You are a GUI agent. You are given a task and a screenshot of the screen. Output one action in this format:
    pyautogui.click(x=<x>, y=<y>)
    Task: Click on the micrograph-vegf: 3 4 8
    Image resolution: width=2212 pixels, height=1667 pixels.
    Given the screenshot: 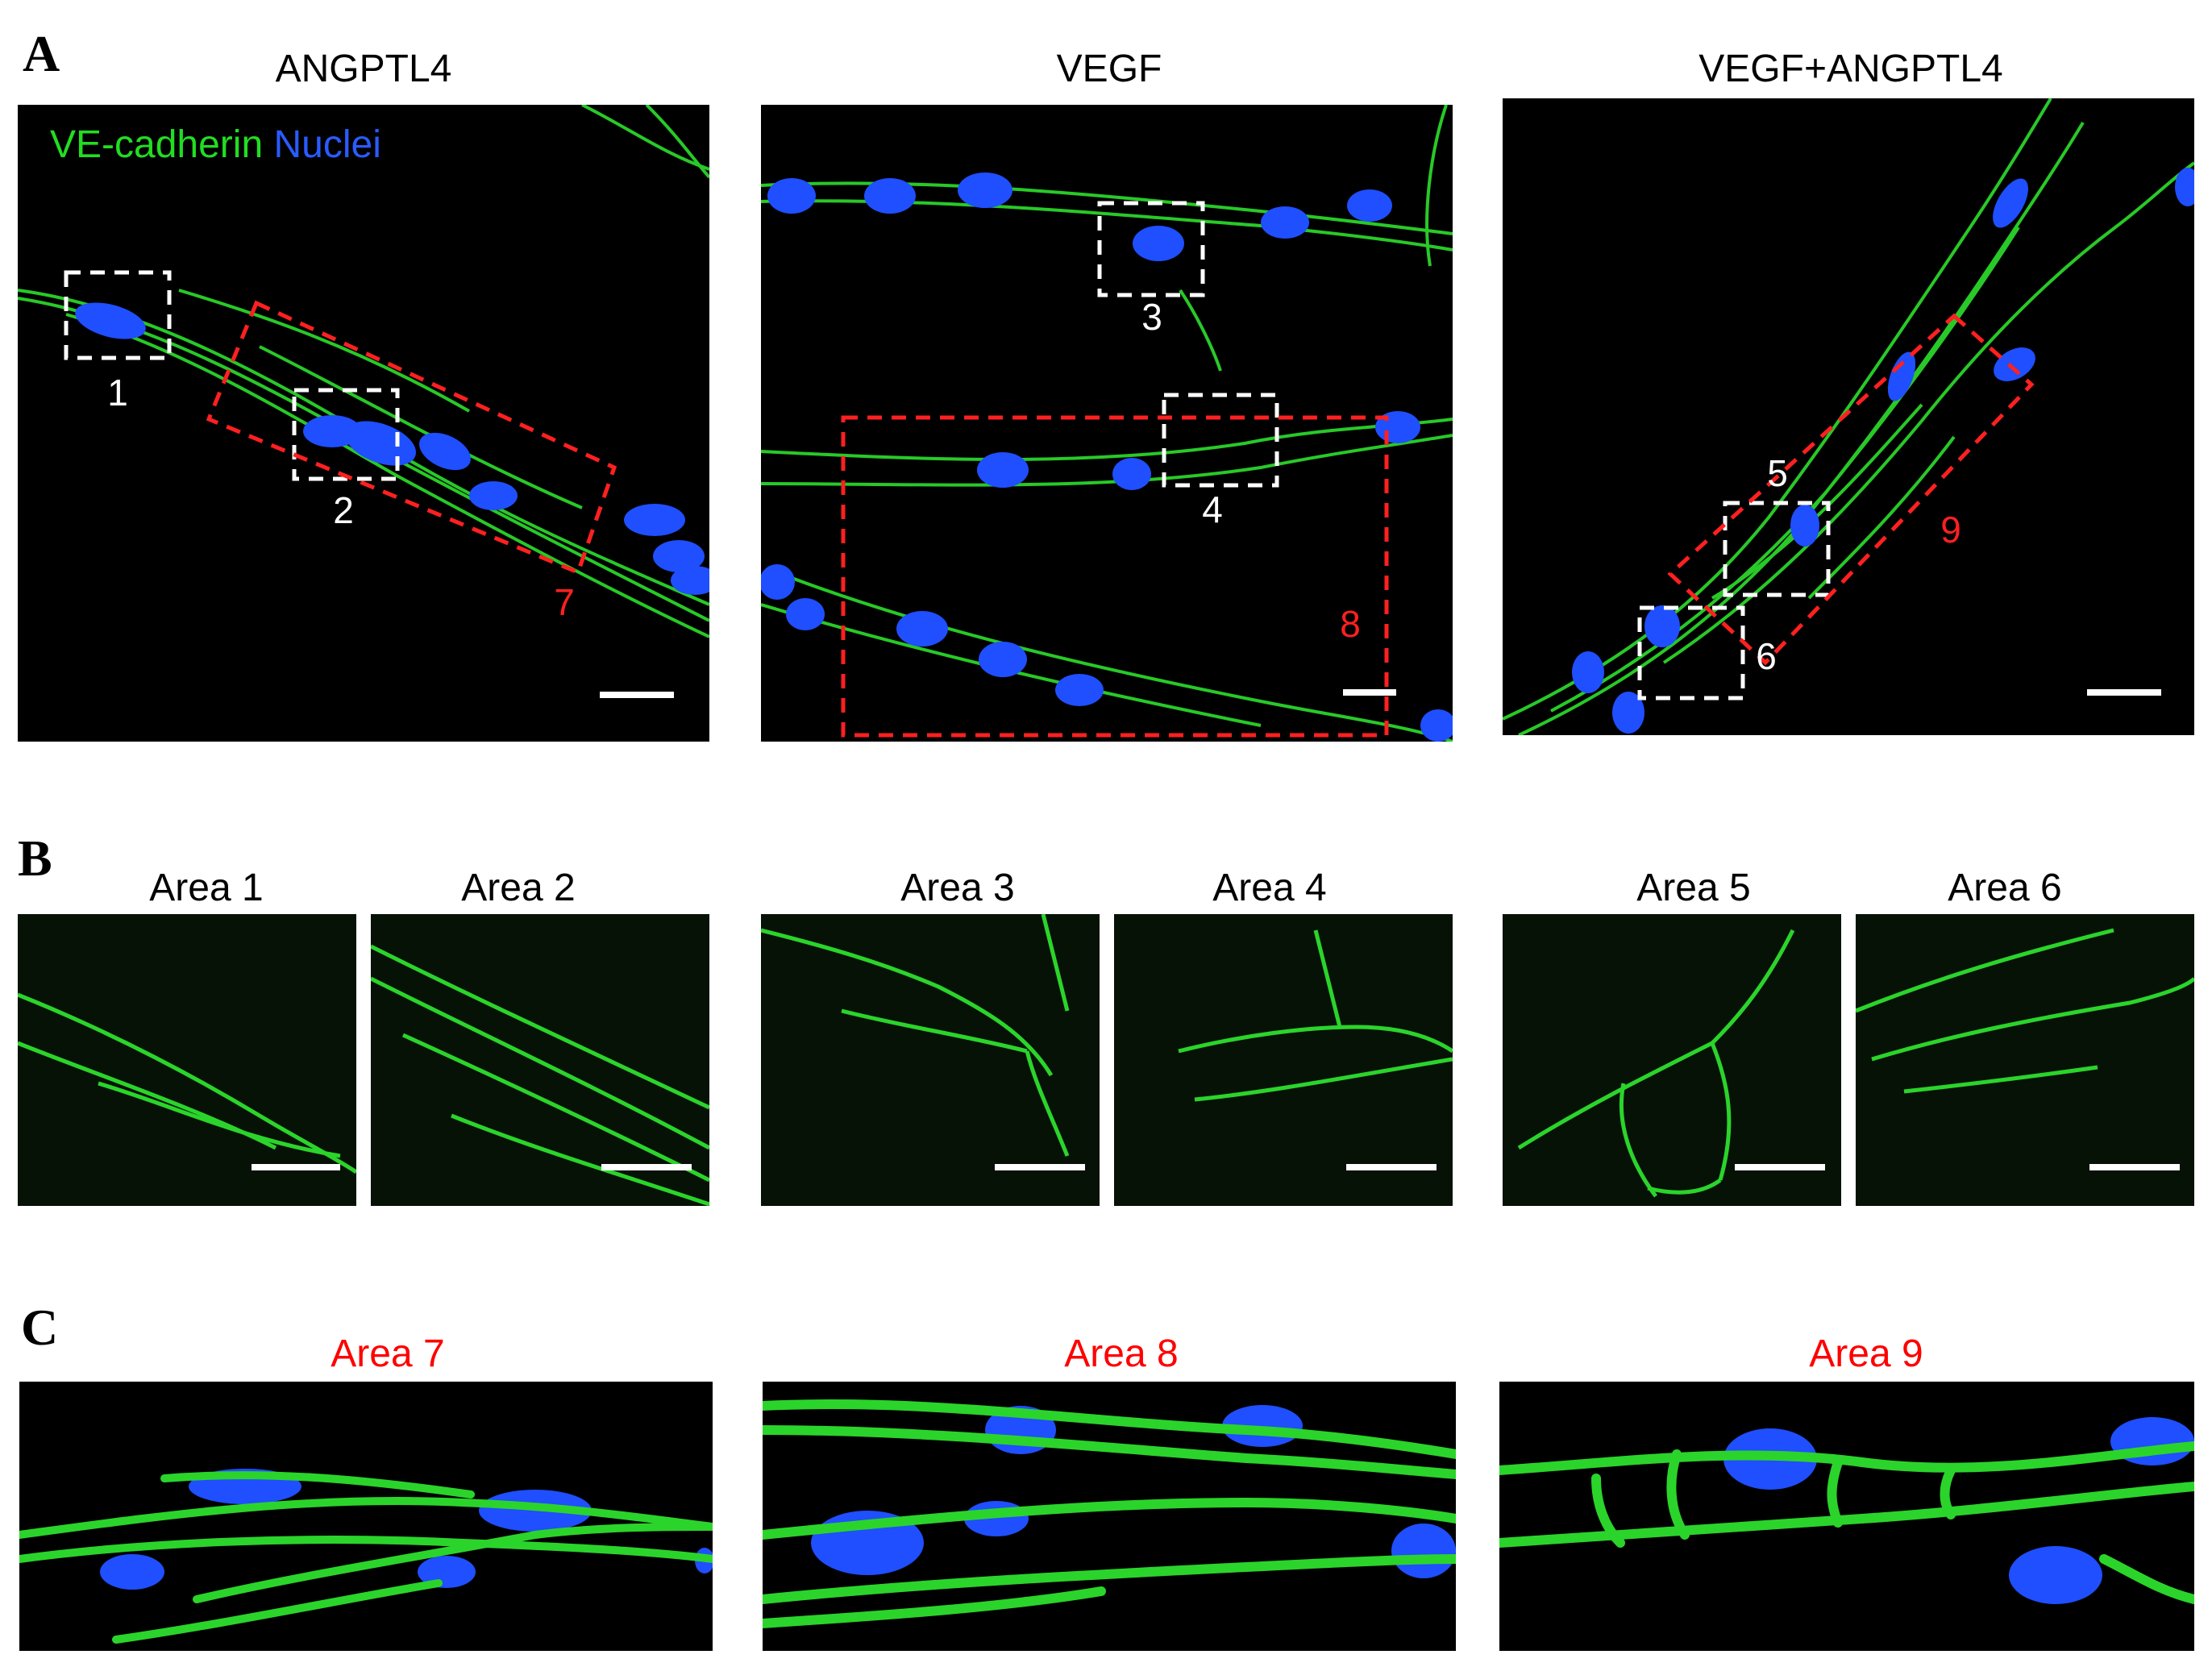 What is the action you would take?
    pyautogui.click(x=1107, y=423)
    